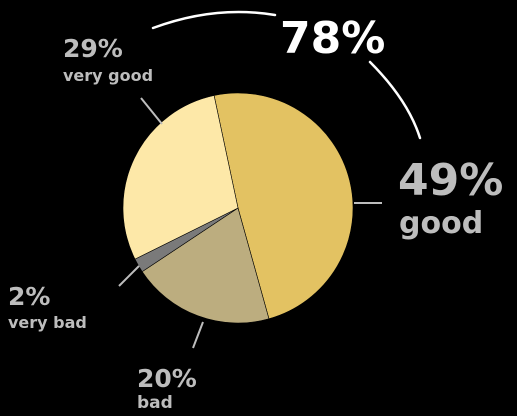  I want to click on slice-label-very-bad-percent: 2%, so click(29, 296).